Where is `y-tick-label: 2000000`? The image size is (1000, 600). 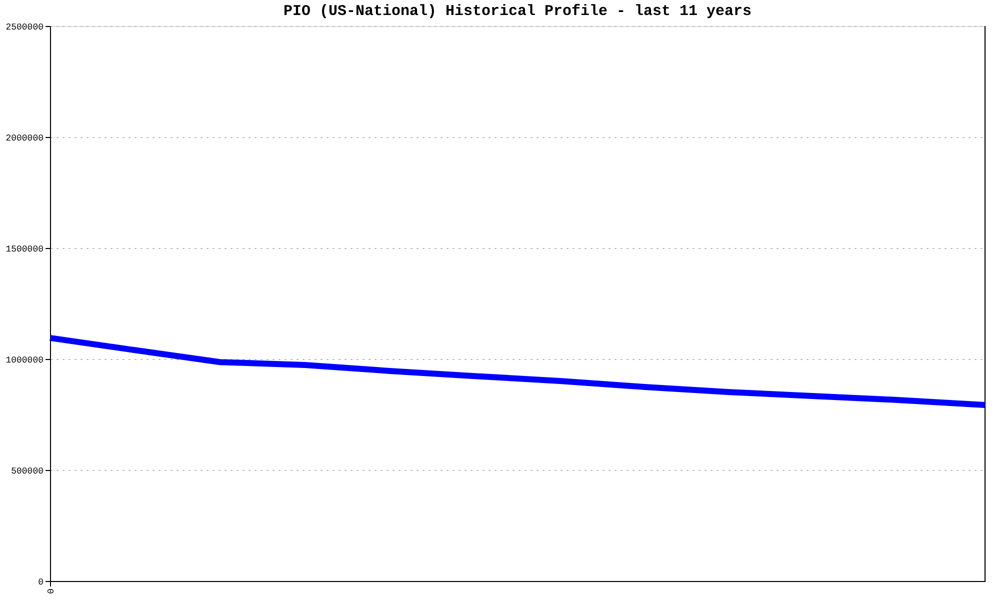 y-tick-label: 2000000 is located at coordinates (25, 139).